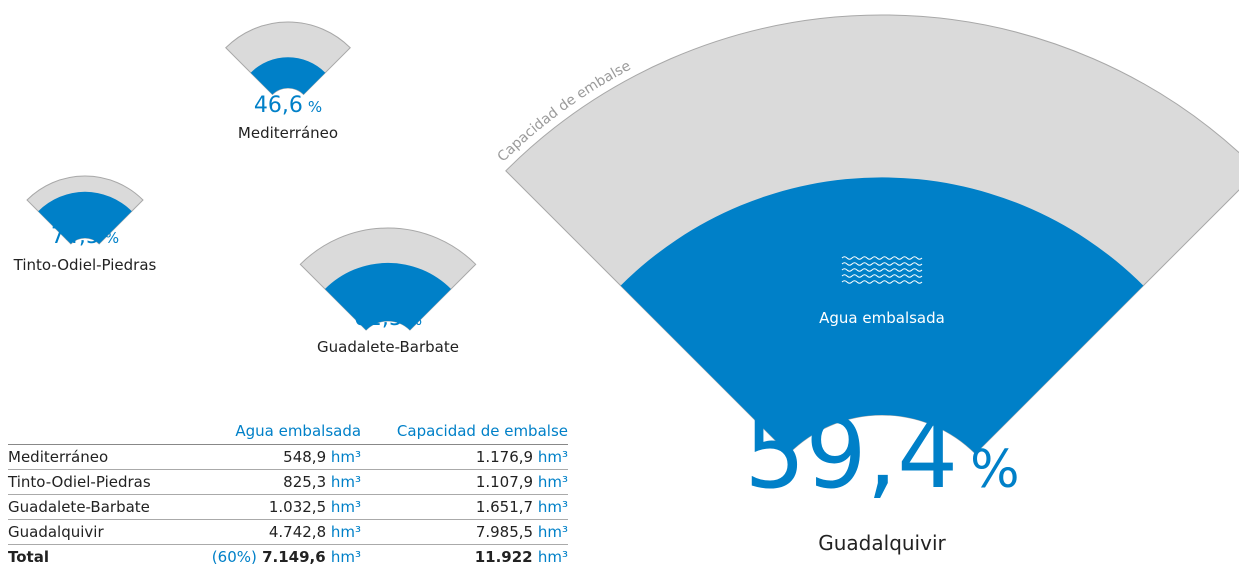 This screenshot has width=1239, height=574. Describe the element at coordinates (464, 457) in the screenshot. I see `table-cell: 1.176,9 hm³` at that location.